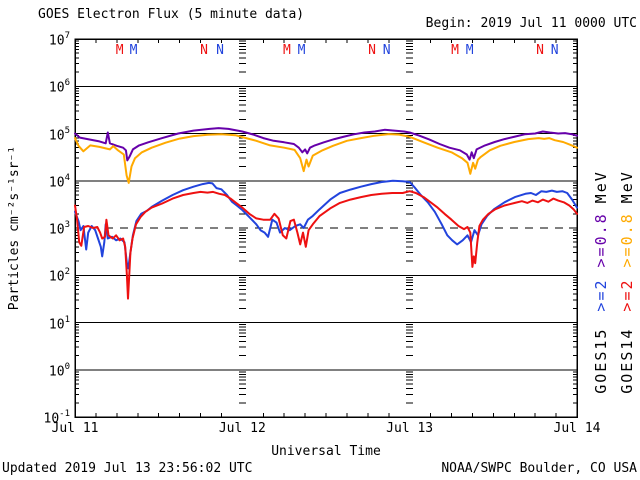 This screenshot has height=480, width=640. Describe the element at coordinates (57, 418) in the screenshot. I see `y-tick-label-1e-1: 10⁻¹` at that location.